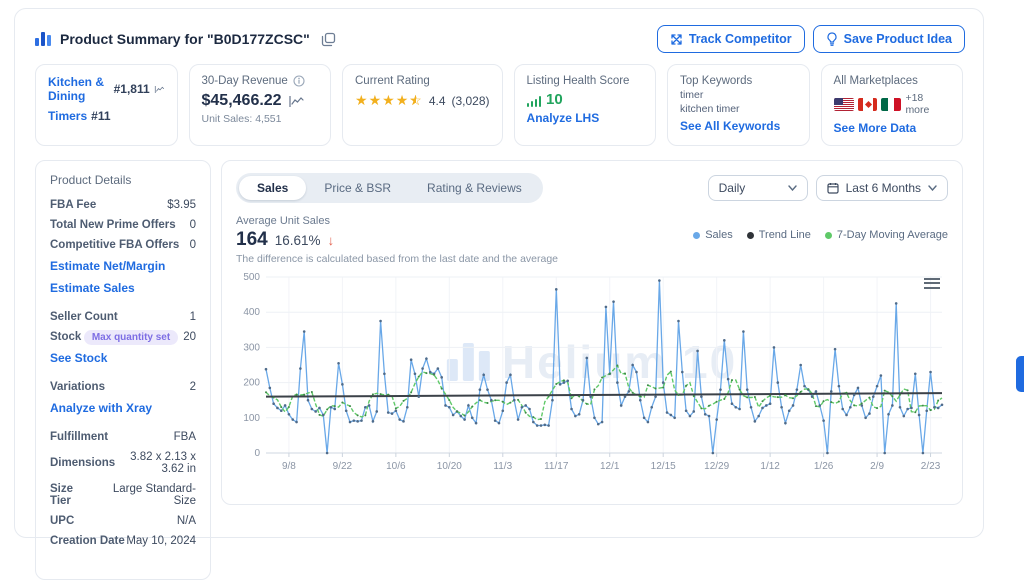 Image resolution: width=1024 pixels, height=580 pixels. Describe the element at coordinates (131, 337) in the screenshot. I see `max-quantity-badge: Max quantity set` at that location.